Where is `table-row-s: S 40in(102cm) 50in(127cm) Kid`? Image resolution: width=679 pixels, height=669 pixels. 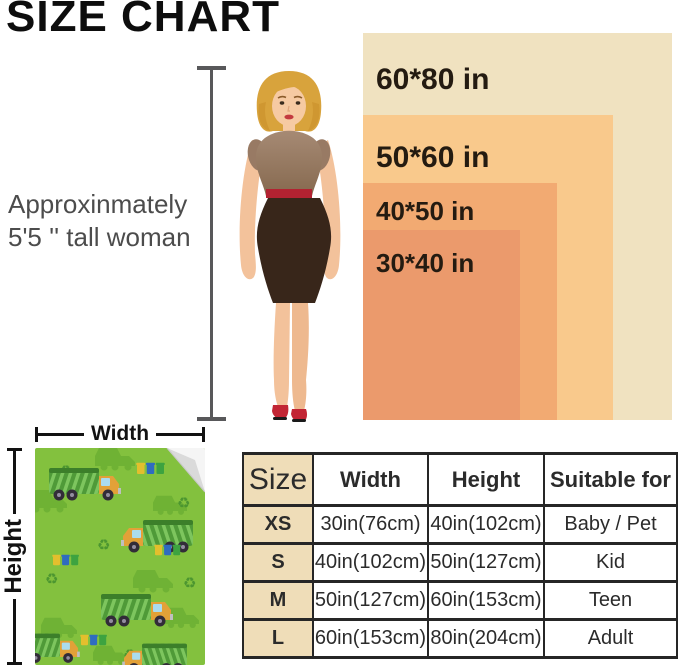
table-row-s: S 40in(102cm) 50in(127cm) Kid is located at coordinates (460, 562).